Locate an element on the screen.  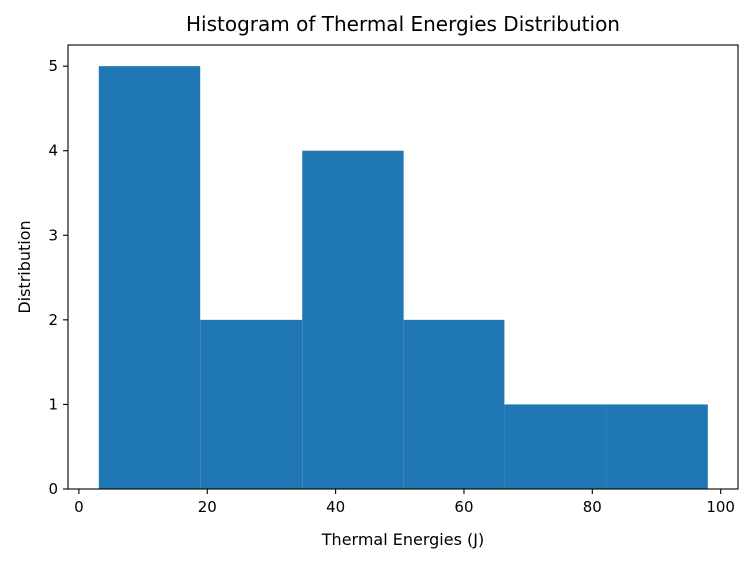
y-tick-label: 4 is located at coordinates (53, 151).